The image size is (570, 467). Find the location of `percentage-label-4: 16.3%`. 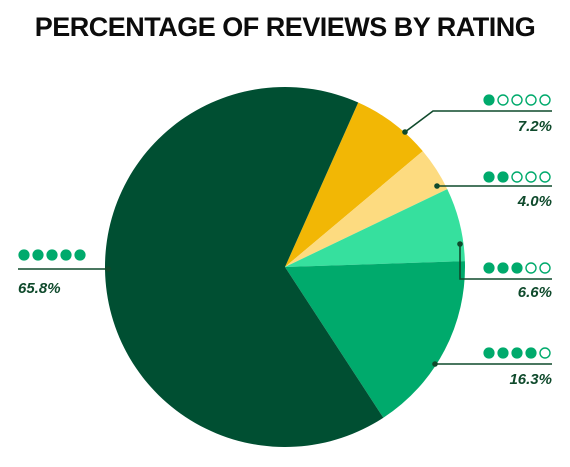

percentage-label-4: 16.3% is located at coordinates (530, 379).